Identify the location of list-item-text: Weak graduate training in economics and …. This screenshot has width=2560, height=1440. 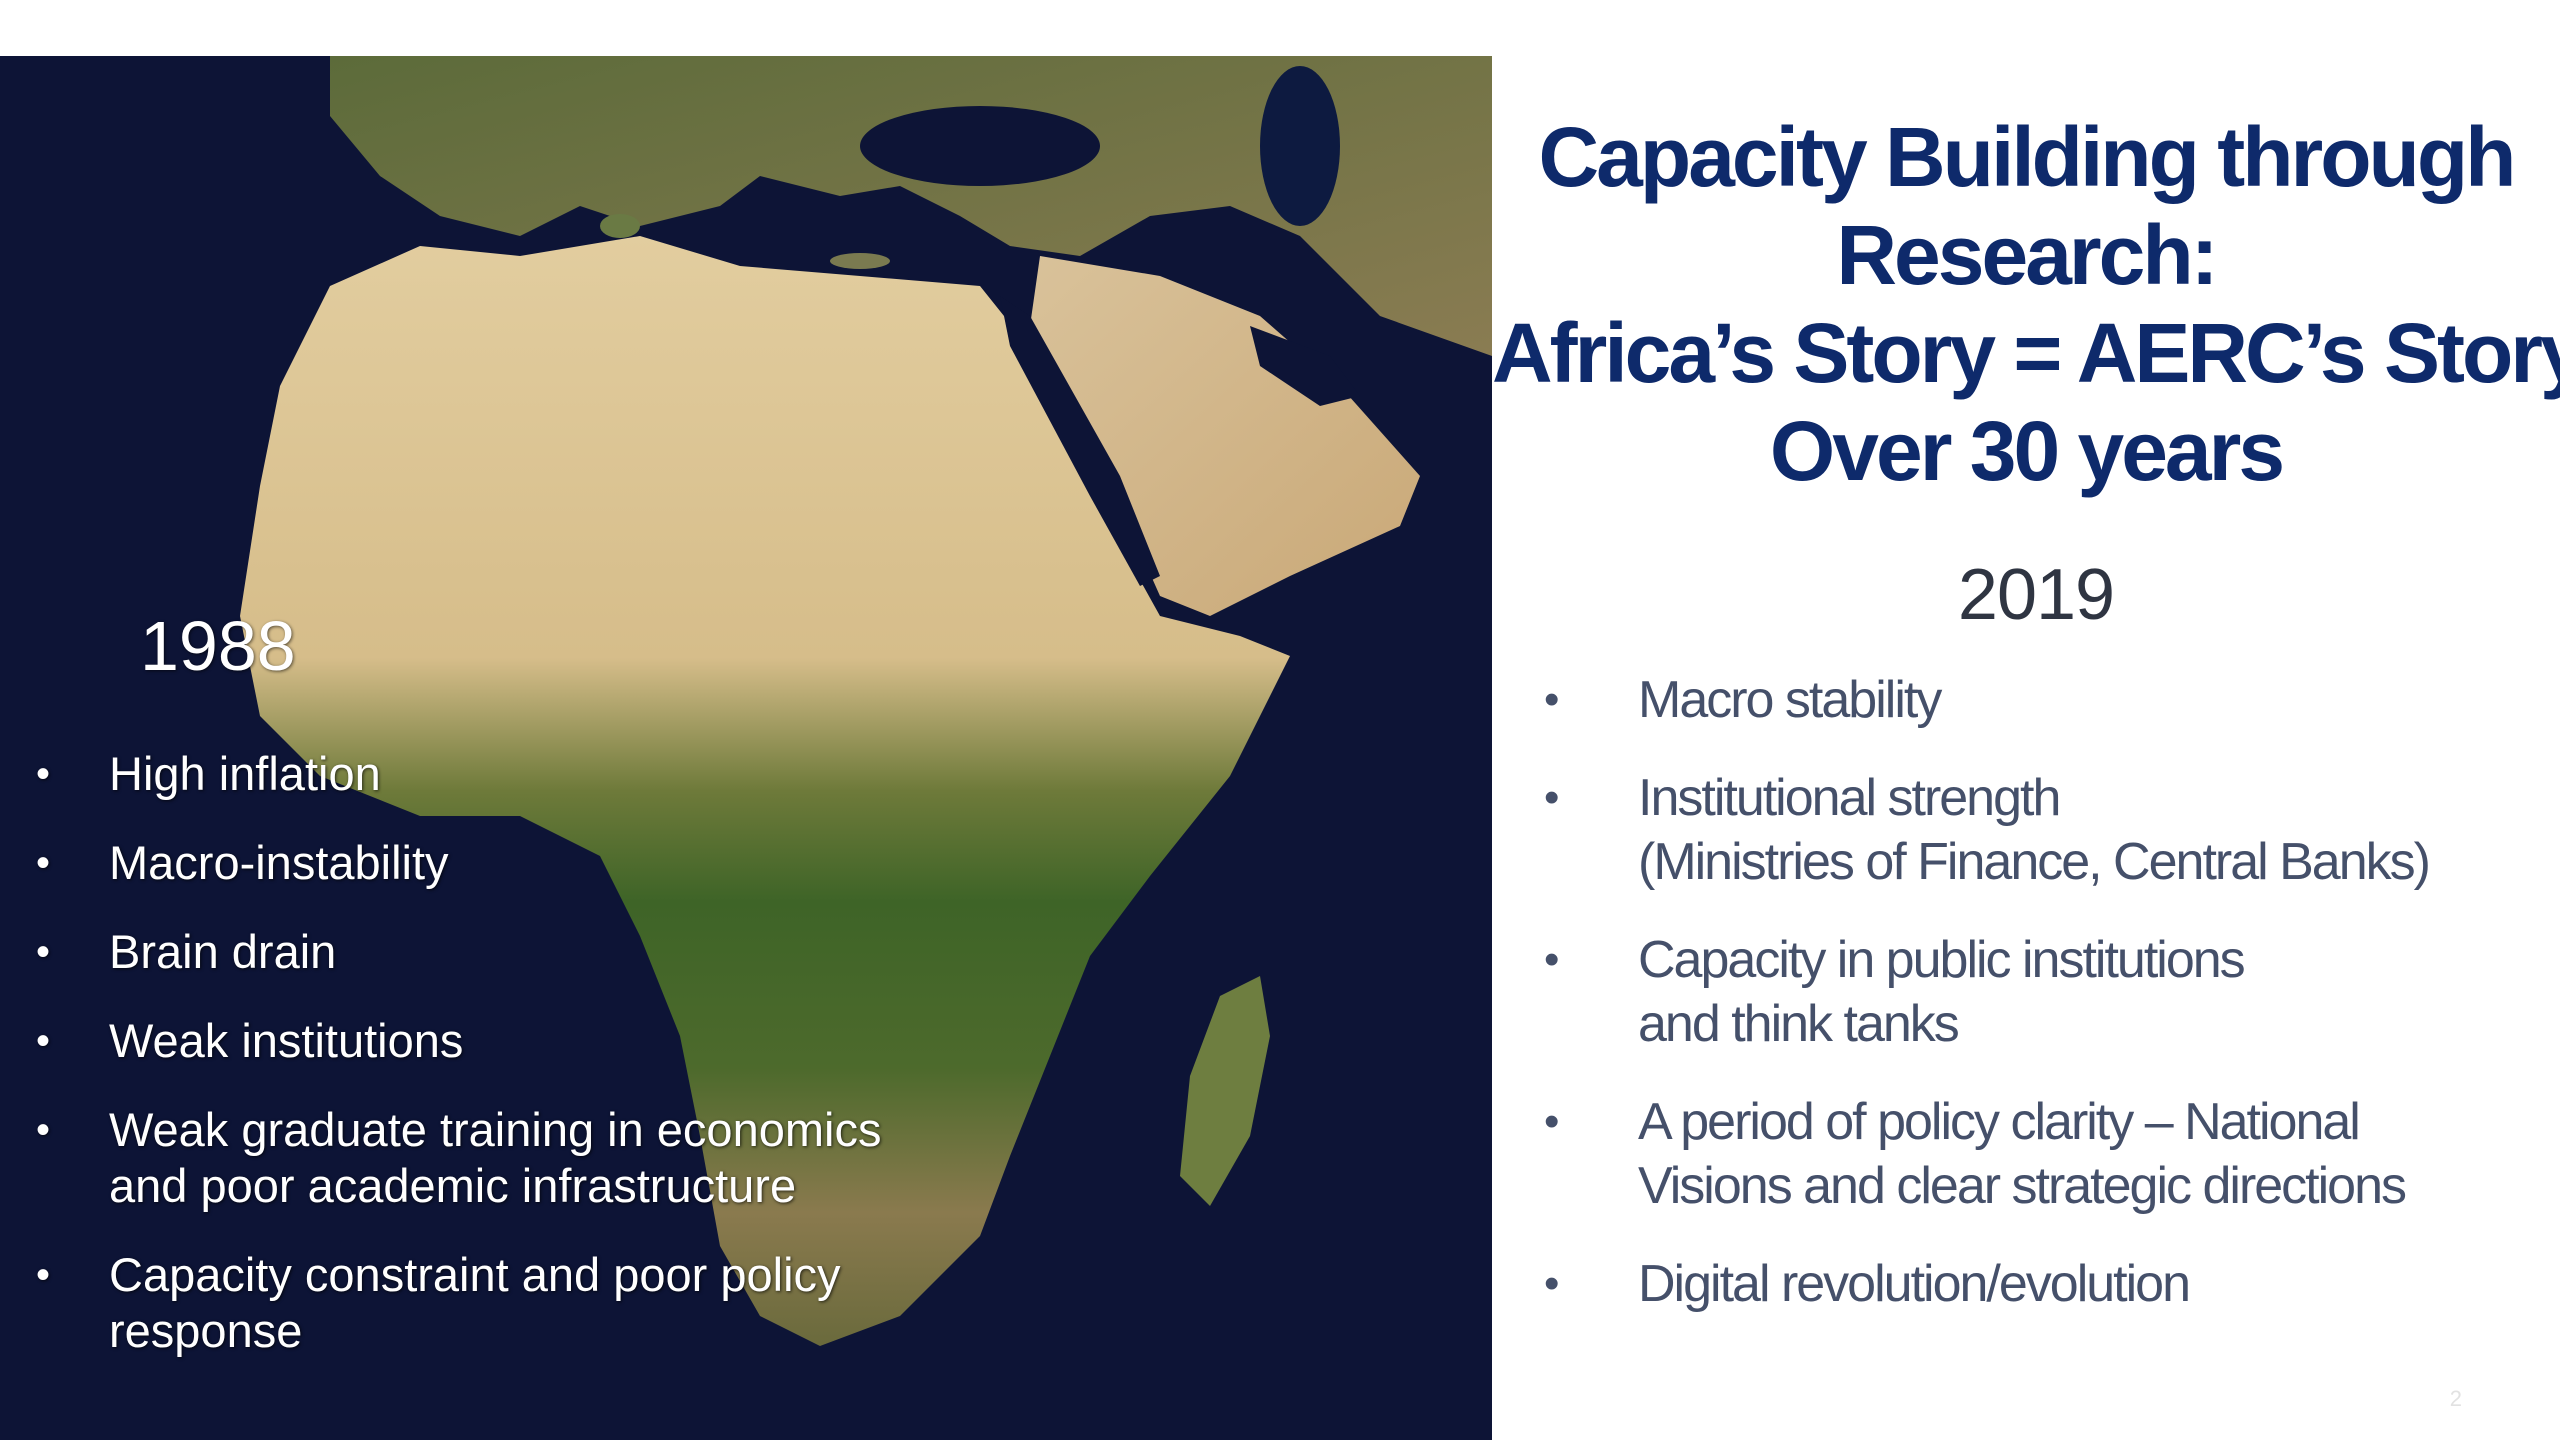
(495, 1157).